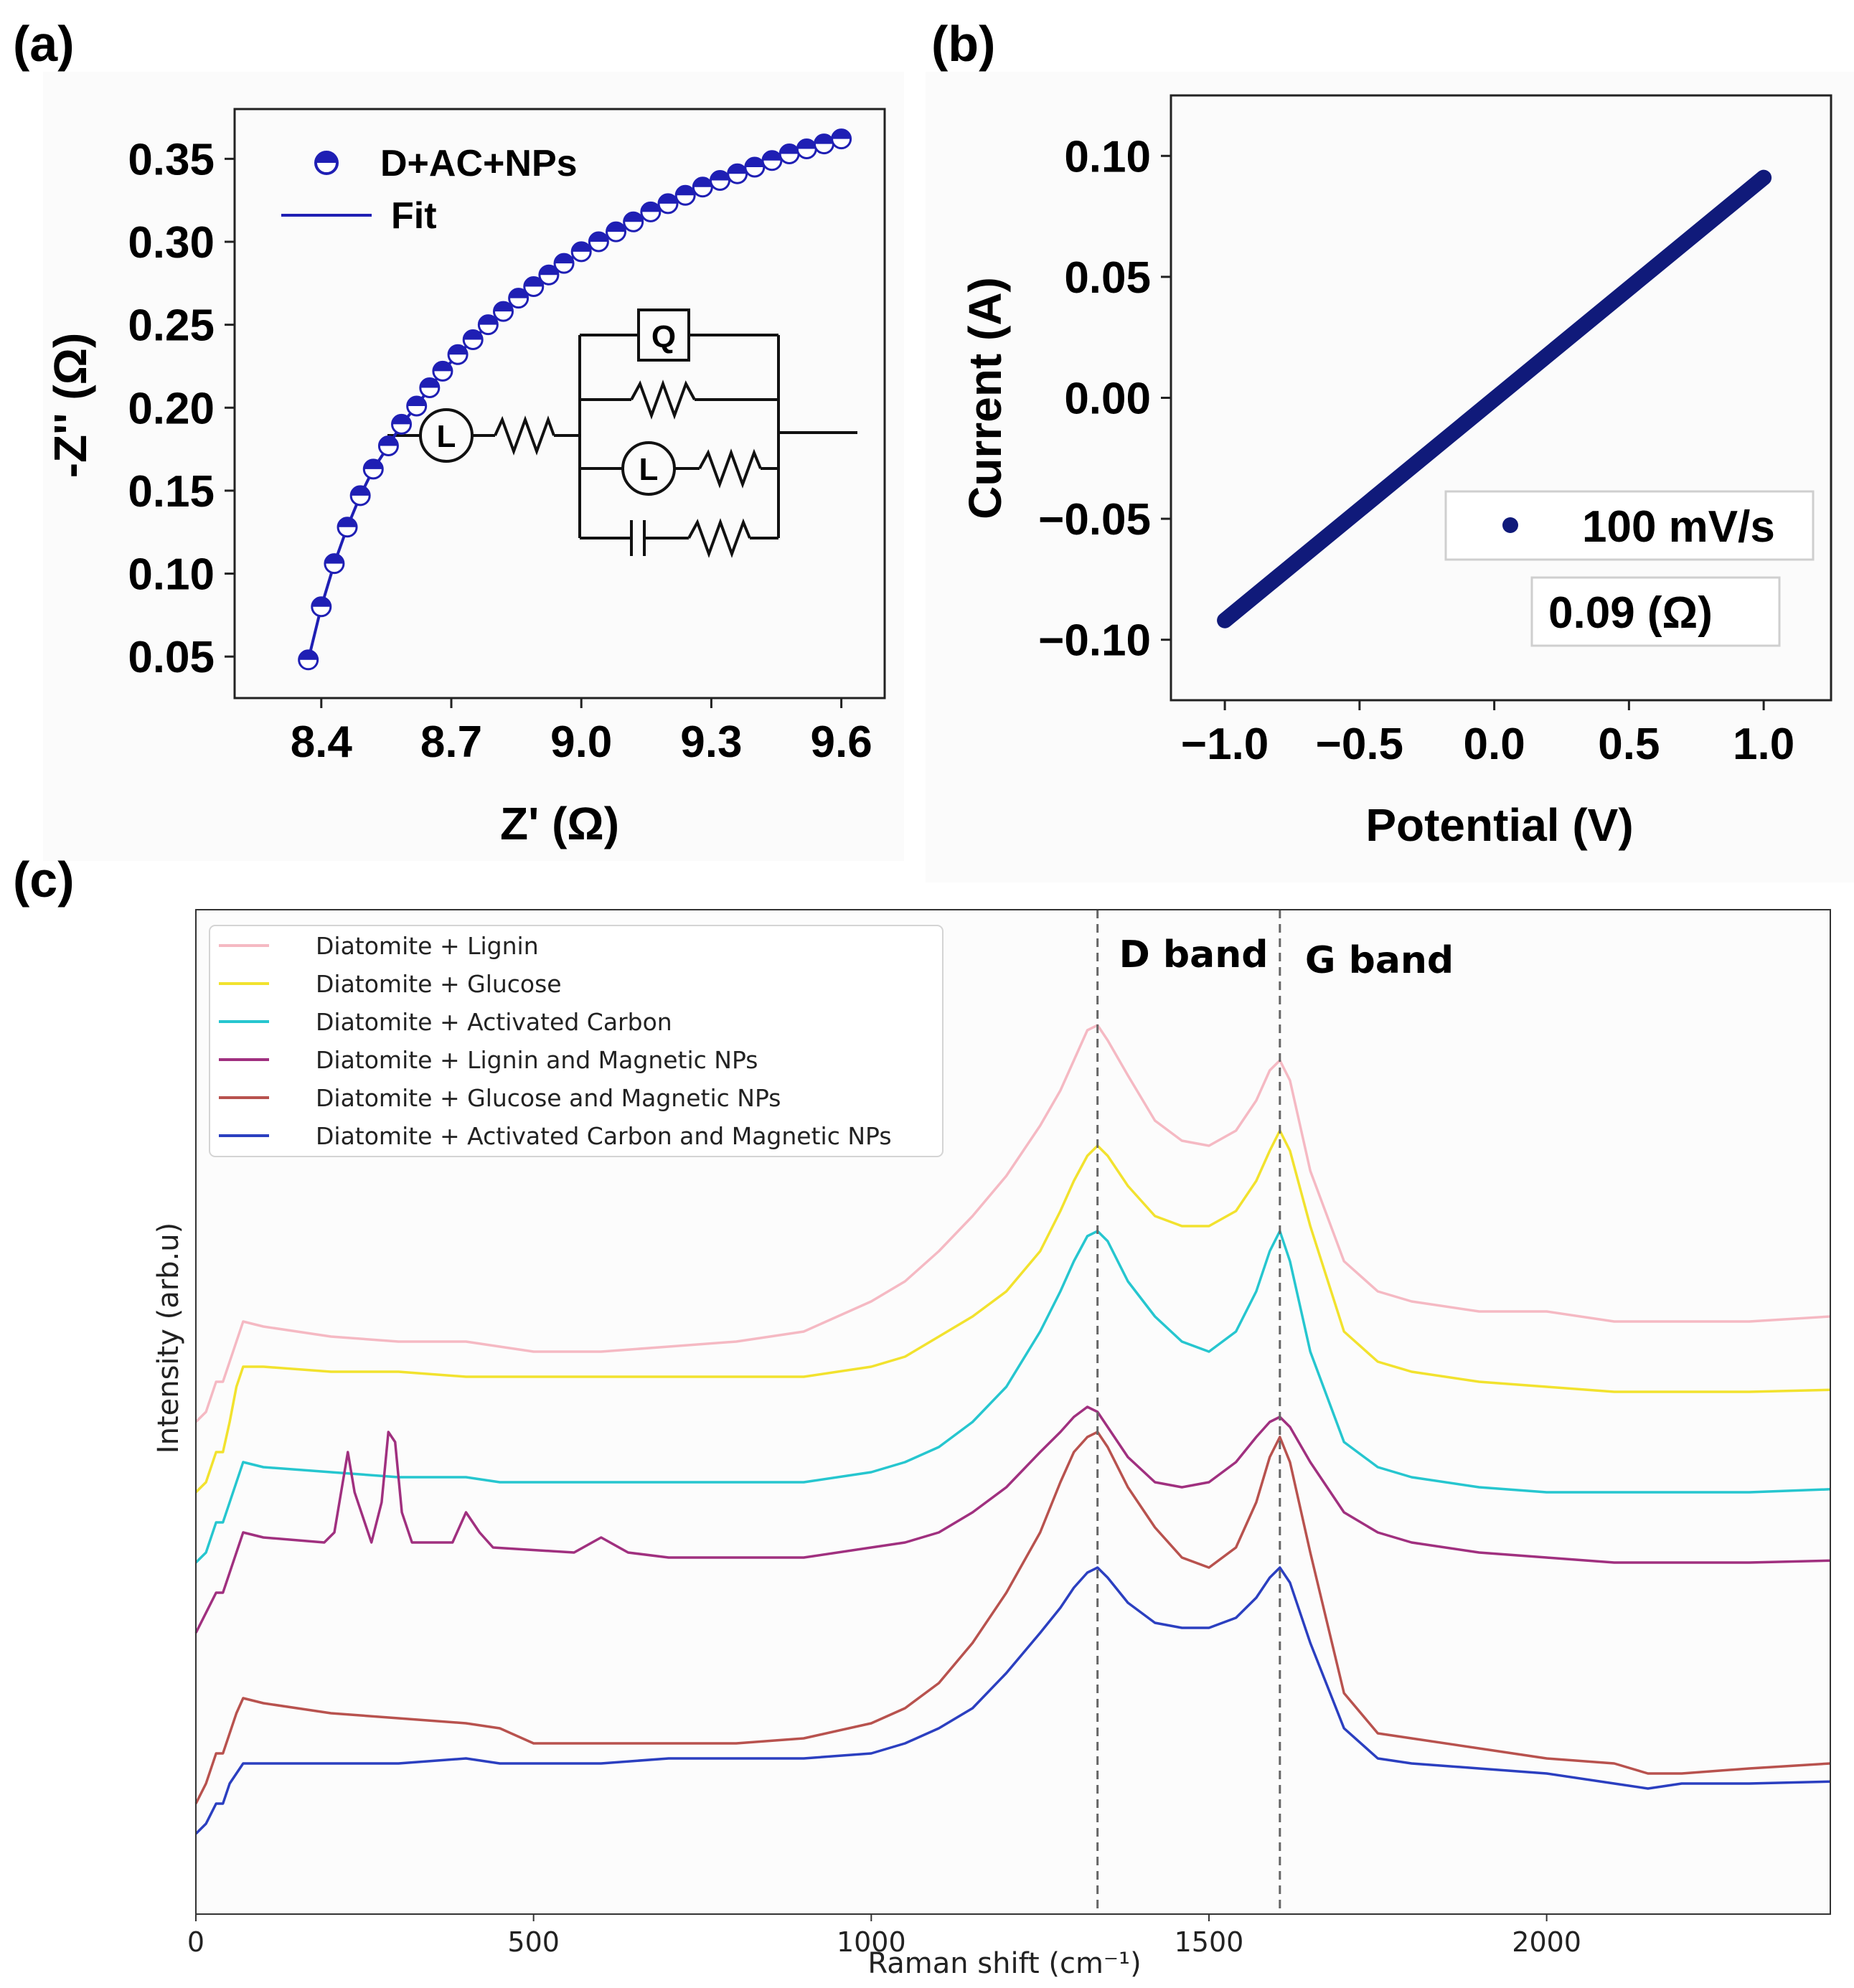 The height and width of the screenshot is (1988, 1854). Describe the element at coordinates (841, 742) in the screenshot. I see `x-tick-label: 9.6` at that location.